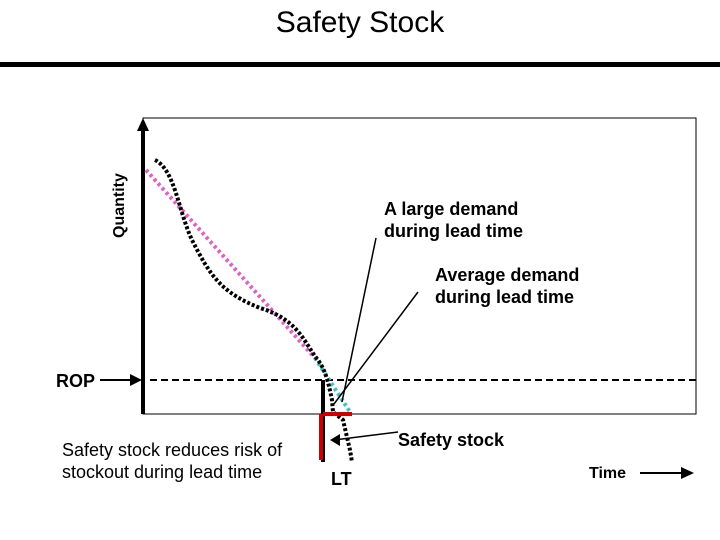  What do you see at coordinates (359, 320) in the screenshot?
I see `large-demand-pointer` at bounding box center [359, 320].